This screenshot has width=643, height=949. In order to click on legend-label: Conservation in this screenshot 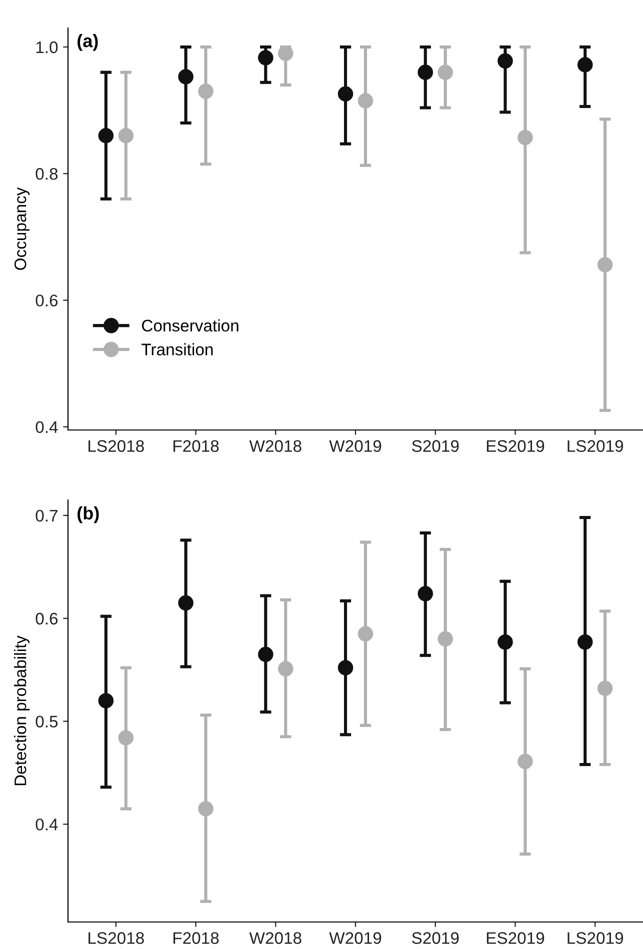, I will do `click(190, 325)`.